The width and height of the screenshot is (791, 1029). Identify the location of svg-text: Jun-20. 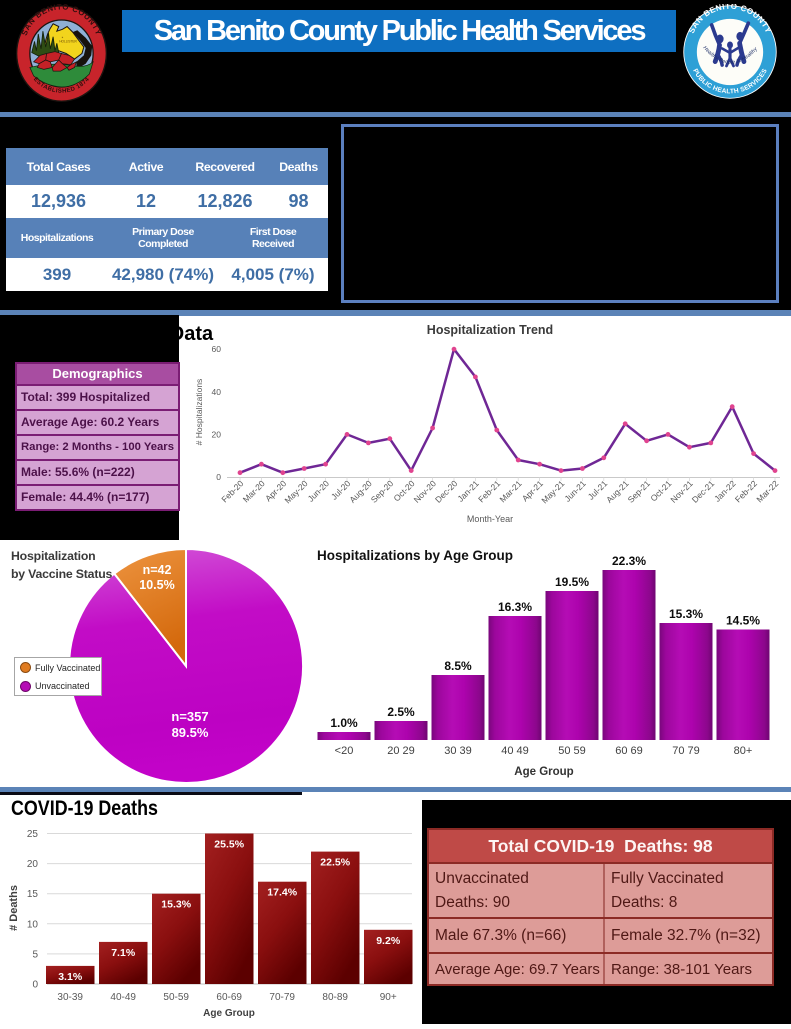
(319, 491).